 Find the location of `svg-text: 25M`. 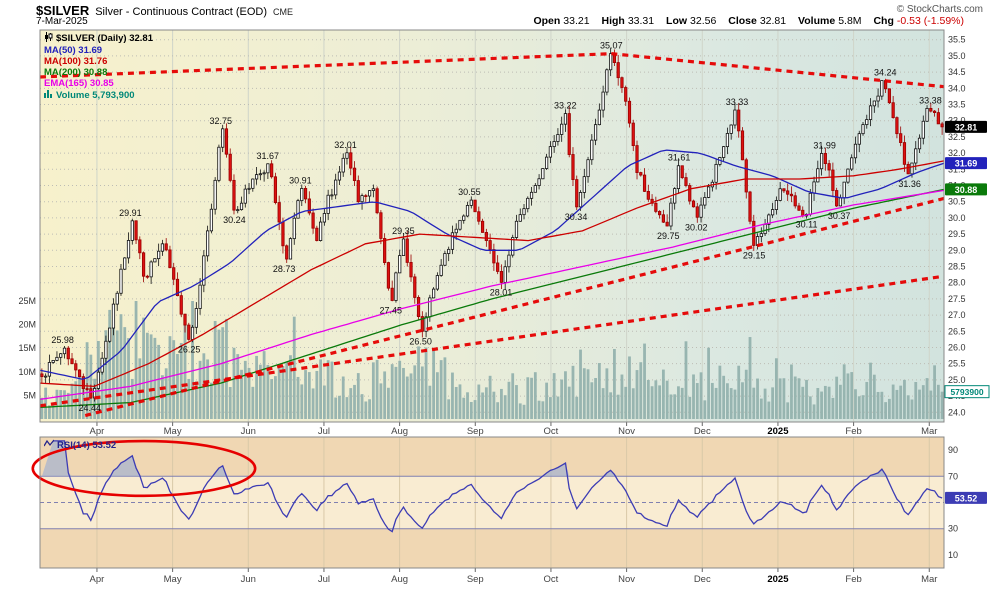

svg-text: 25M is located at coordinates (27, 301).